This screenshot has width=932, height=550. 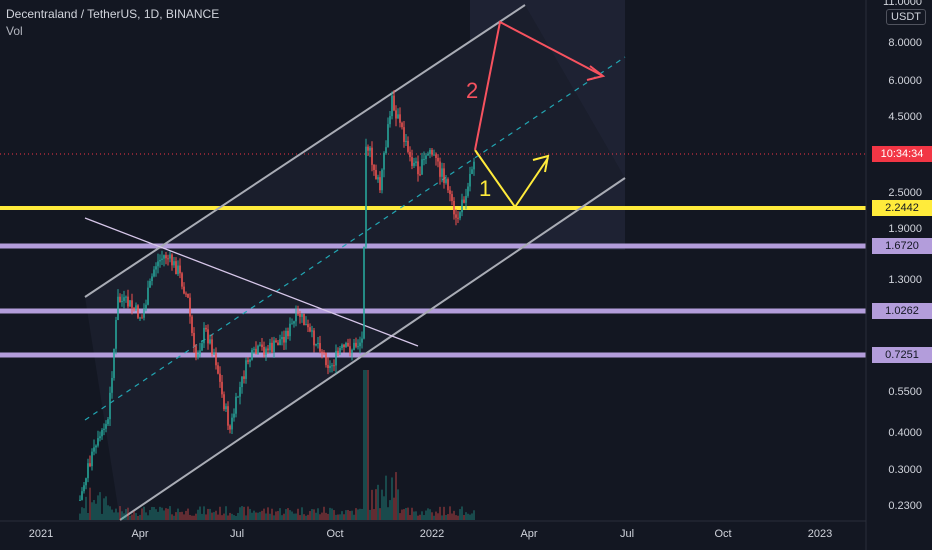 I want to click on currency-button: USDT, so click(x=906, y=17).